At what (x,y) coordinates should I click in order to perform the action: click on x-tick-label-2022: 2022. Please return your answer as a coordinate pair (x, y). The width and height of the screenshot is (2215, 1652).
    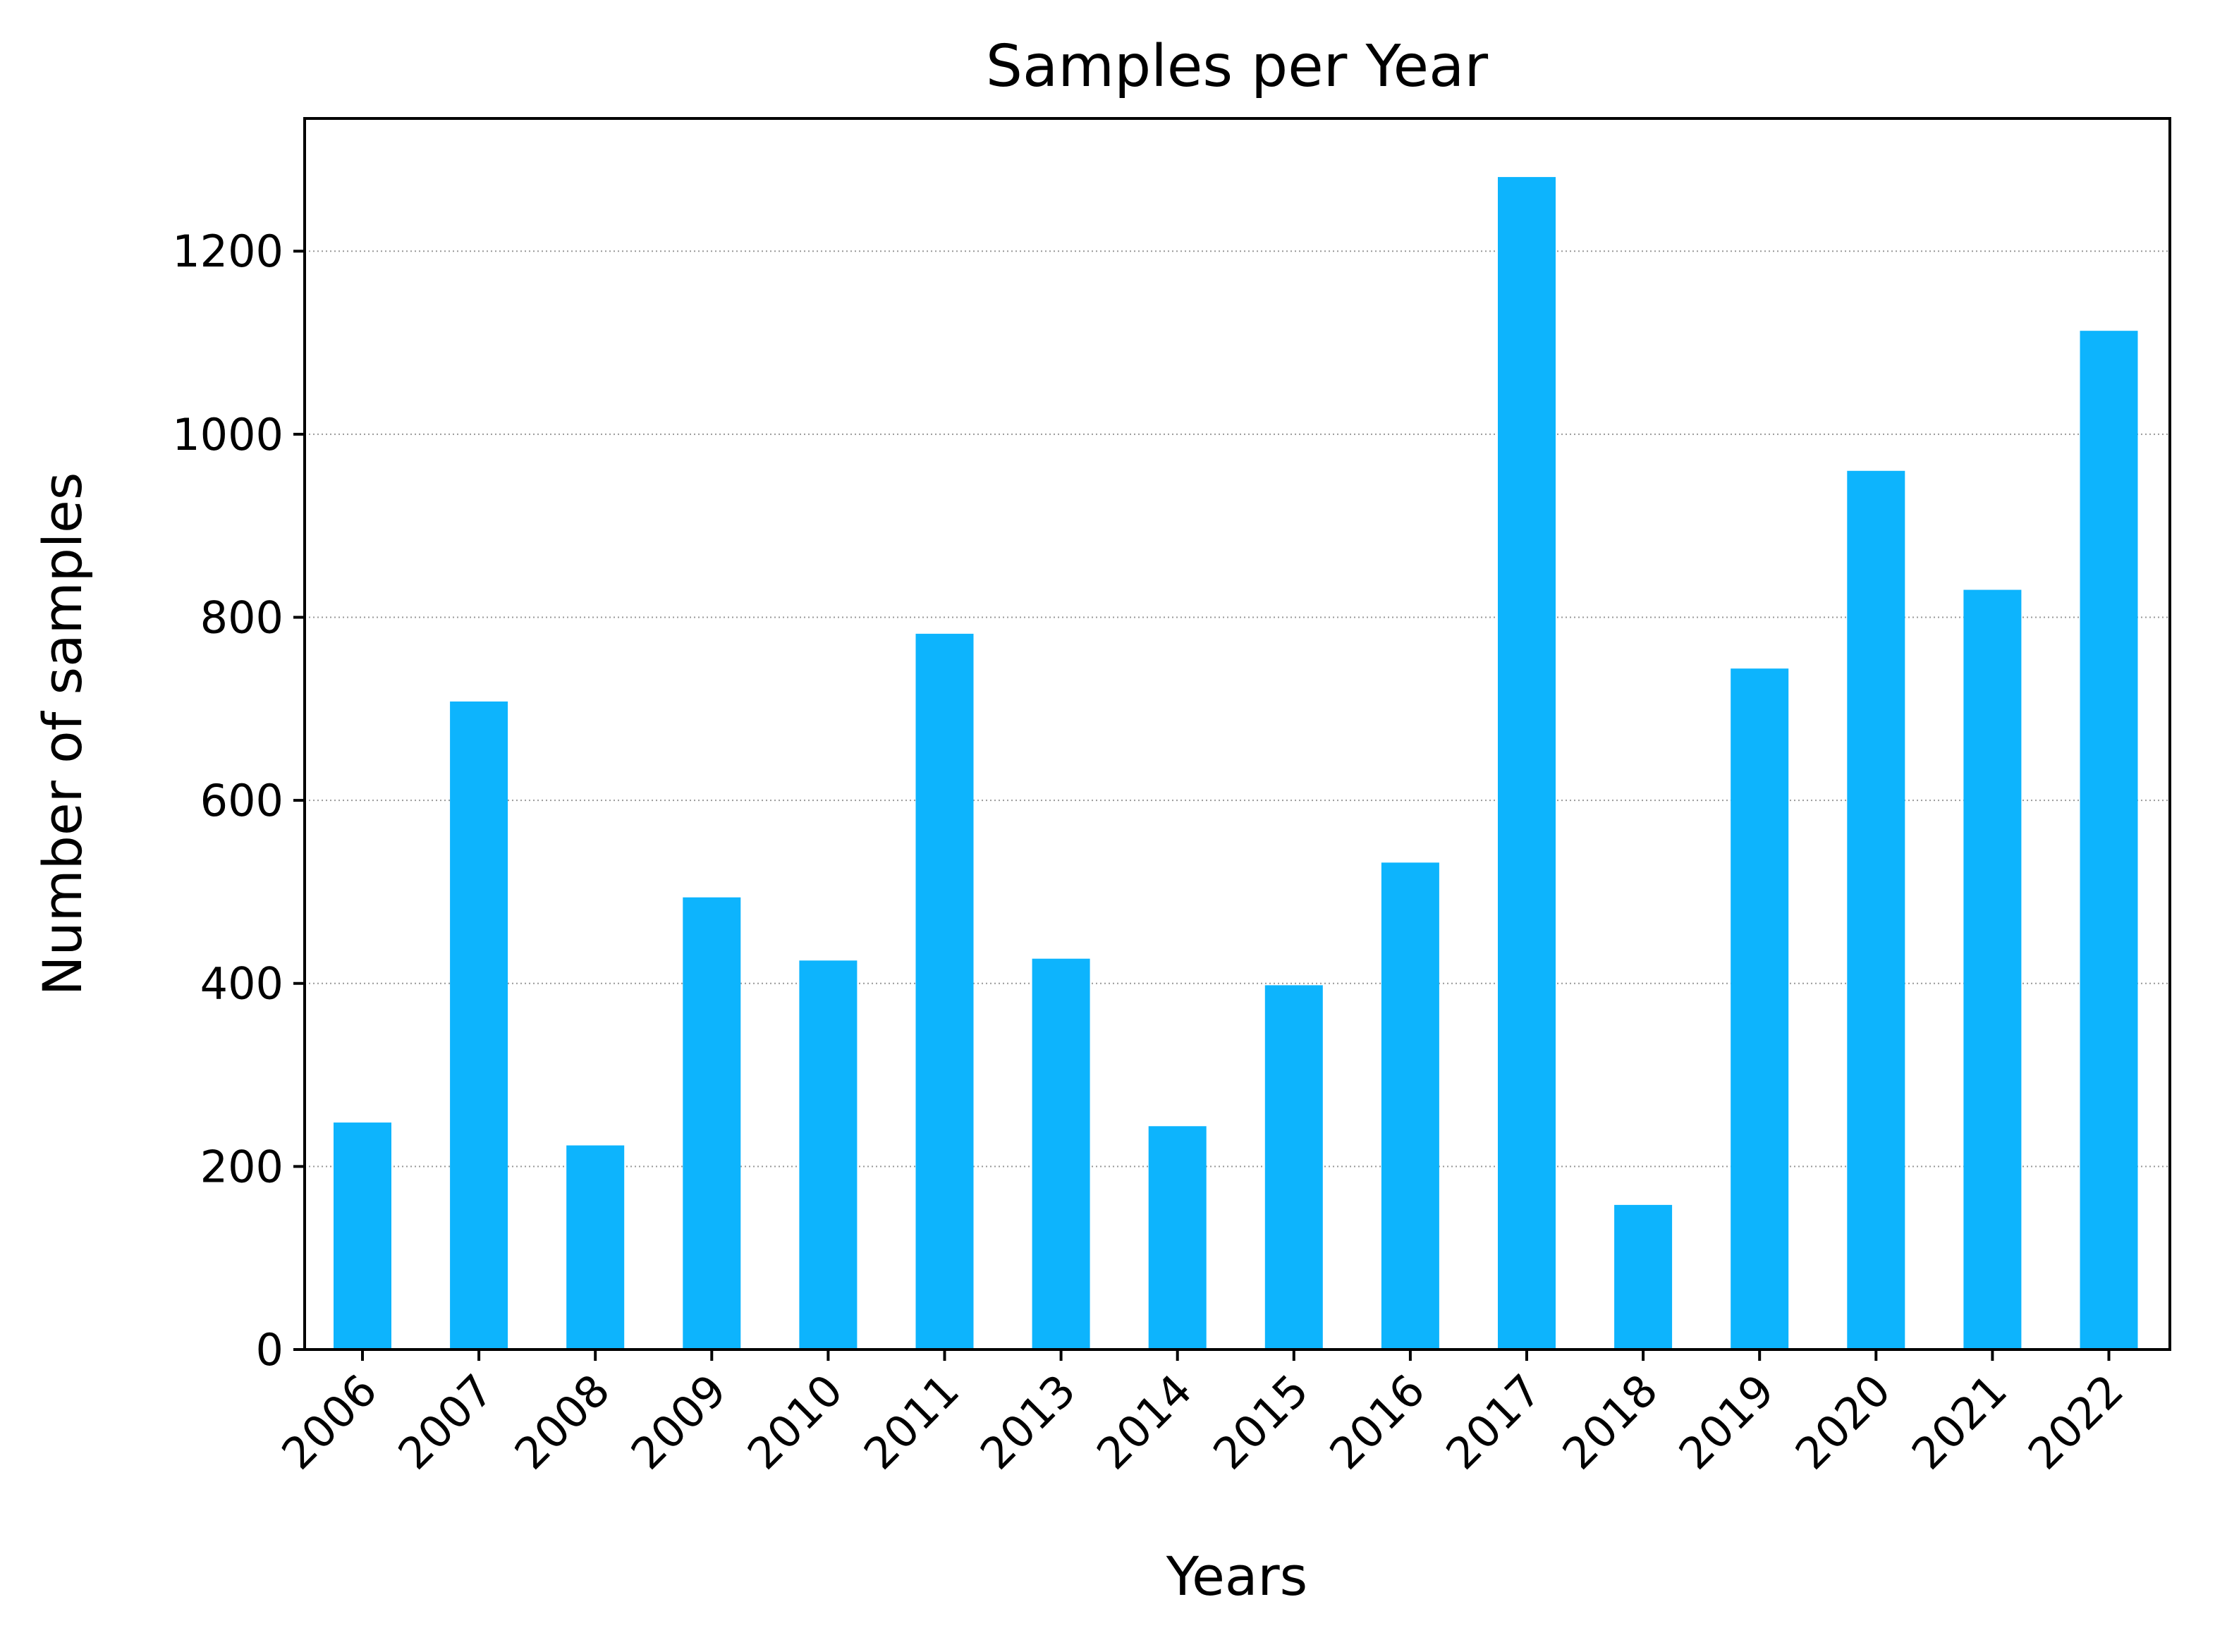
    Looking at the image, I should click on (2075, 1422).